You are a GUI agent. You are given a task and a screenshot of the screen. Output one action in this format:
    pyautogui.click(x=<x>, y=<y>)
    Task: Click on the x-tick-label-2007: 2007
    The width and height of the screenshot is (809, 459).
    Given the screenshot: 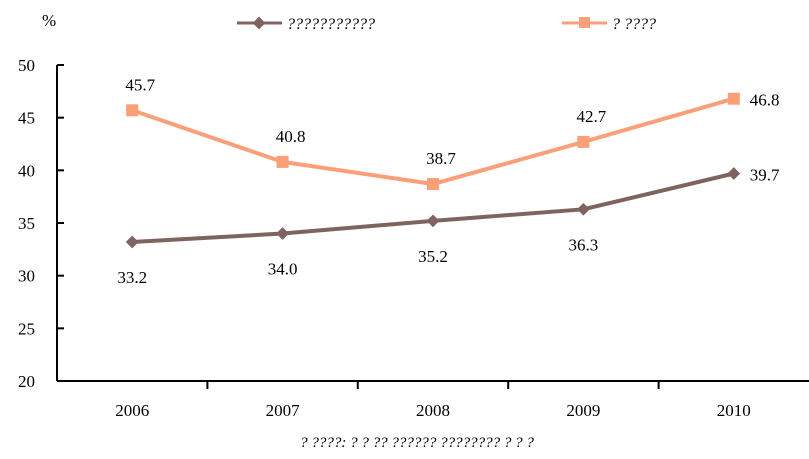 What is the action you would take?
    pyautogui.click(x=283, y=410)
    